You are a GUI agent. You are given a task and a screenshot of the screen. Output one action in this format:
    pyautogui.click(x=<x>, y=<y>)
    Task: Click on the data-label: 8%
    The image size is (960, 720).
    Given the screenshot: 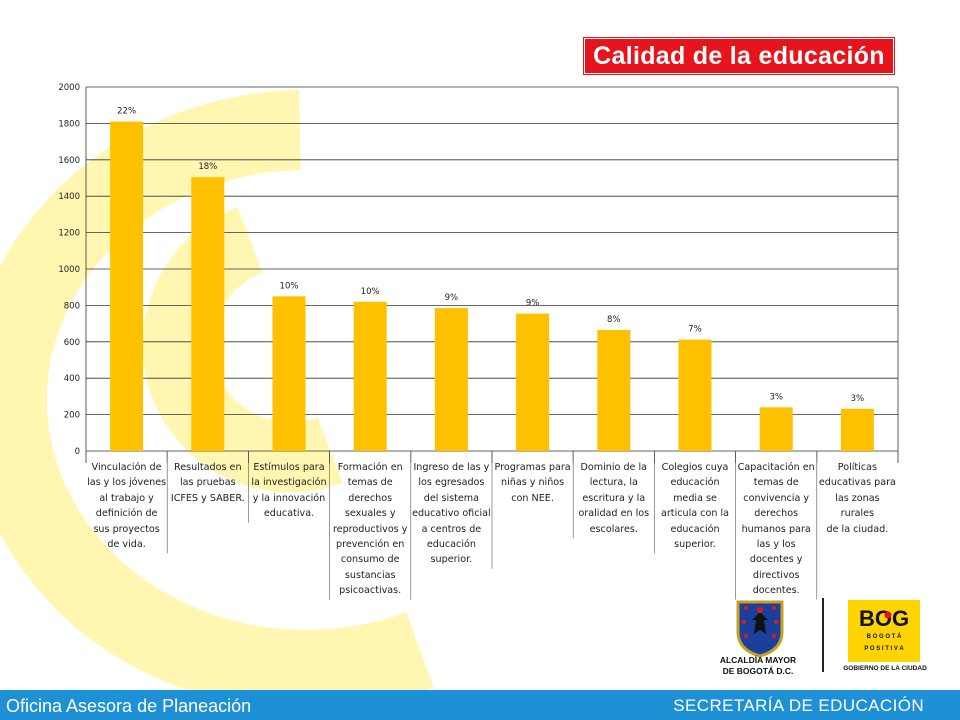 What is the action you would take?
    pyautogui.click(x=614, y=320)
    